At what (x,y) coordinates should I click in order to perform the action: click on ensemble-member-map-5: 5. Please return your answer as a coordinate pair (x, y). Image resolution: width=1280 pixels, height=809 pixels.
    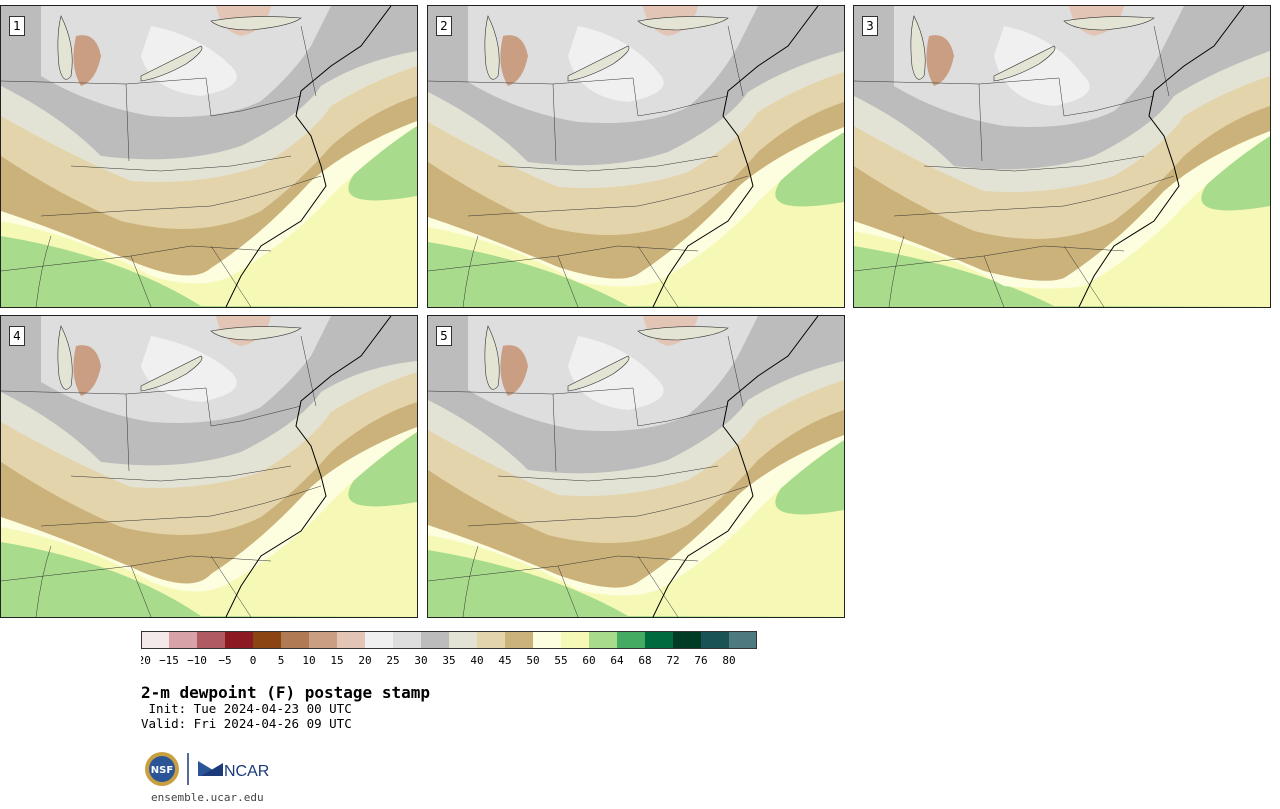
    Looking at the image, I should click on (636, 466).